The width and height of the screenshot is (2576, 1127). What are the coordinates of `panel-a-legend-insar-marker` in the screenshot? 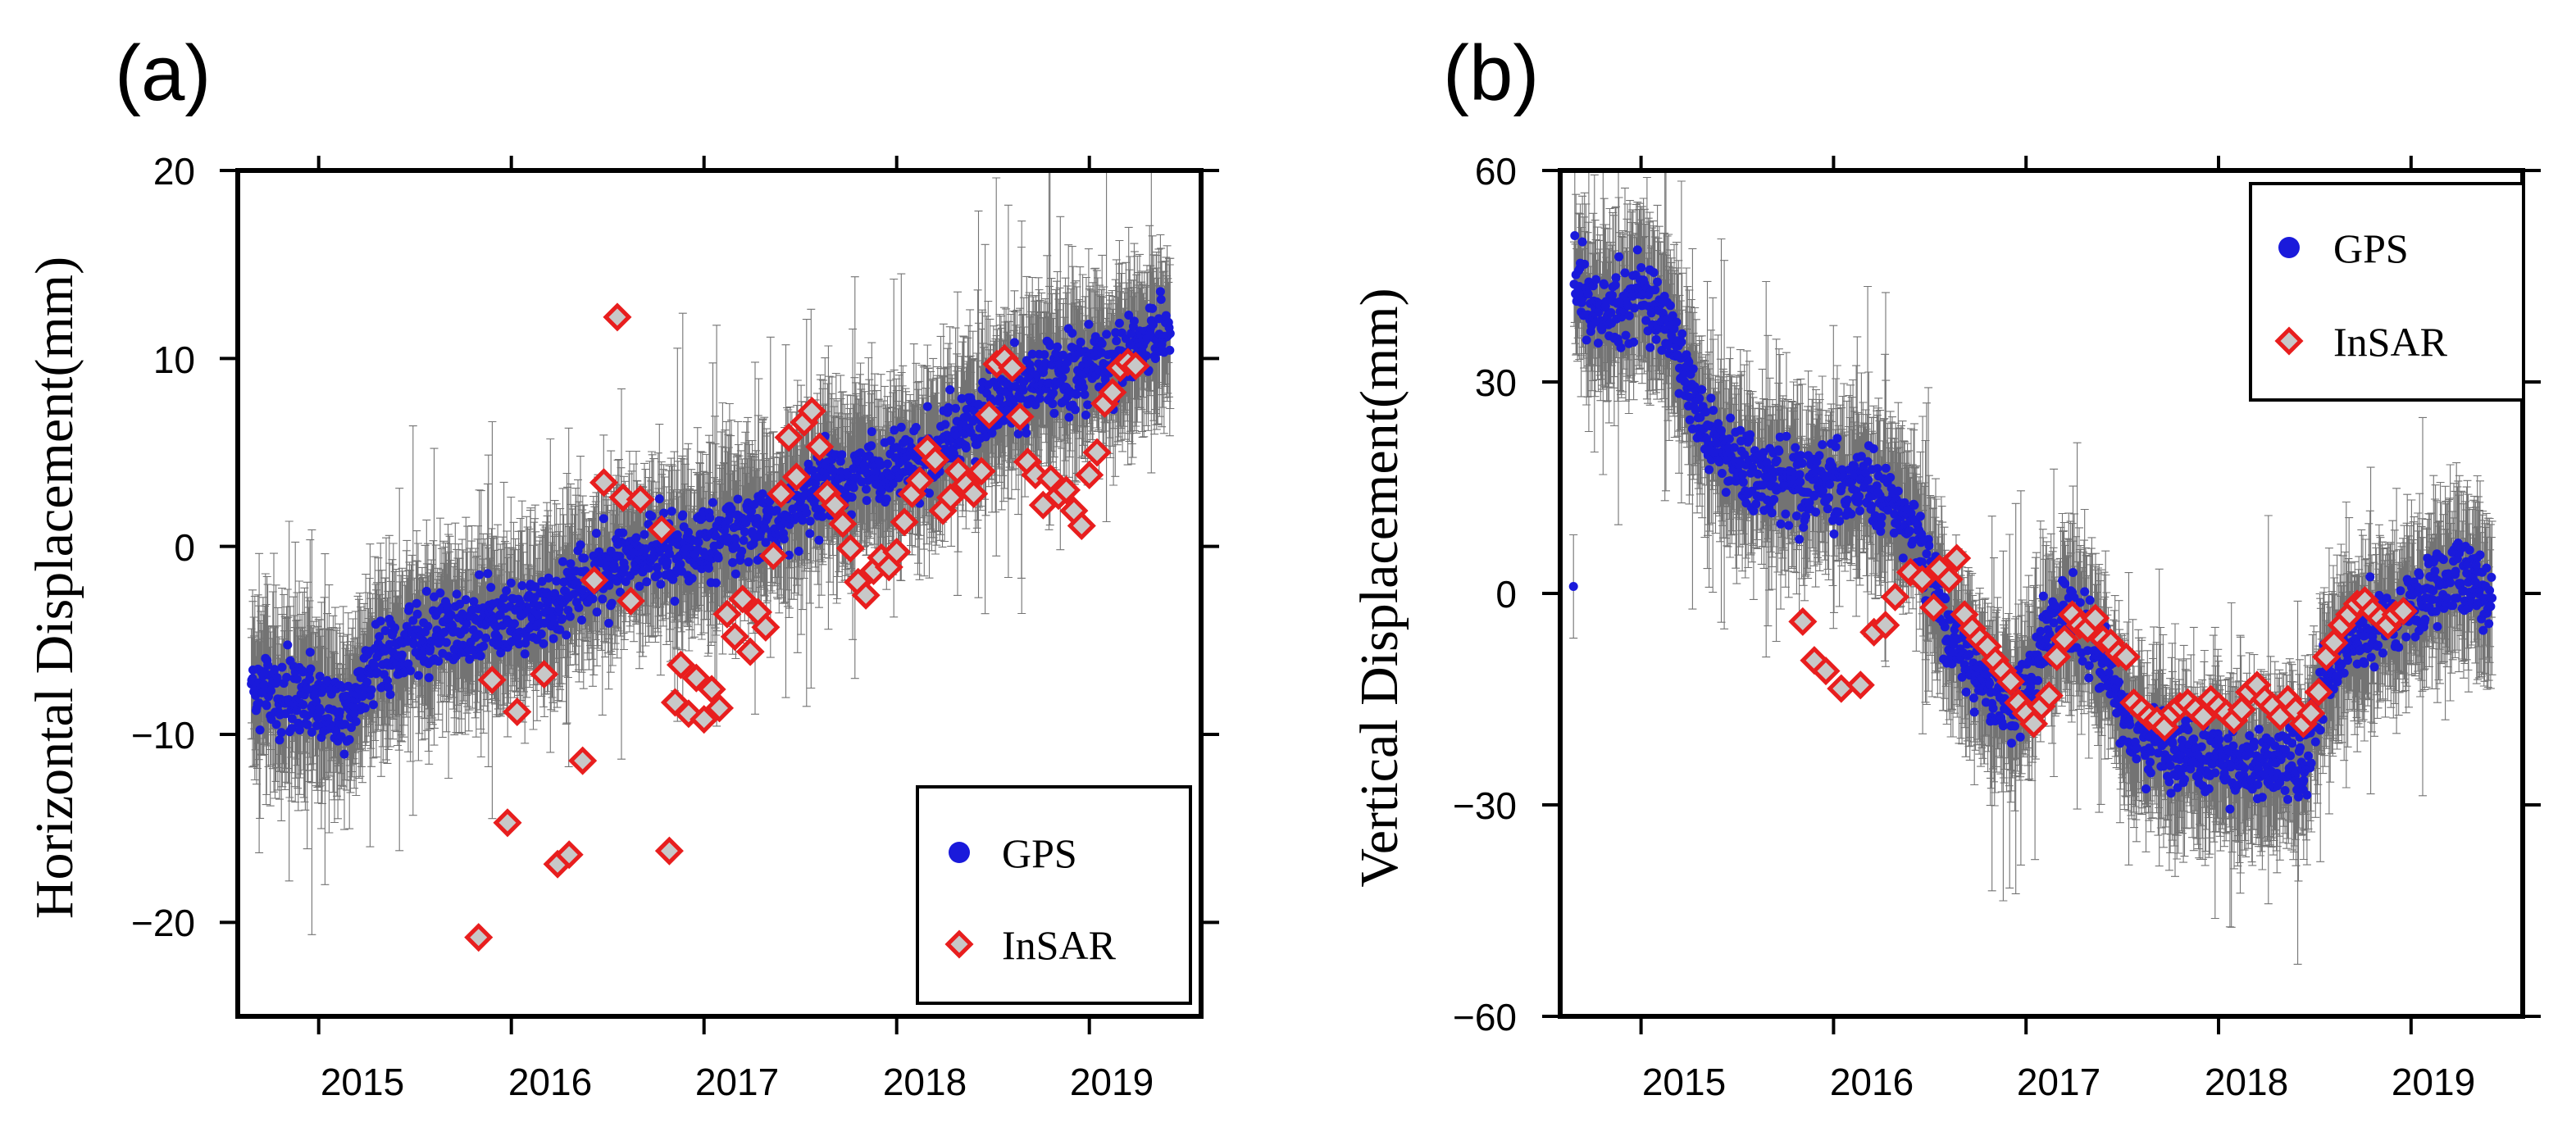 It's located at (959, 944).